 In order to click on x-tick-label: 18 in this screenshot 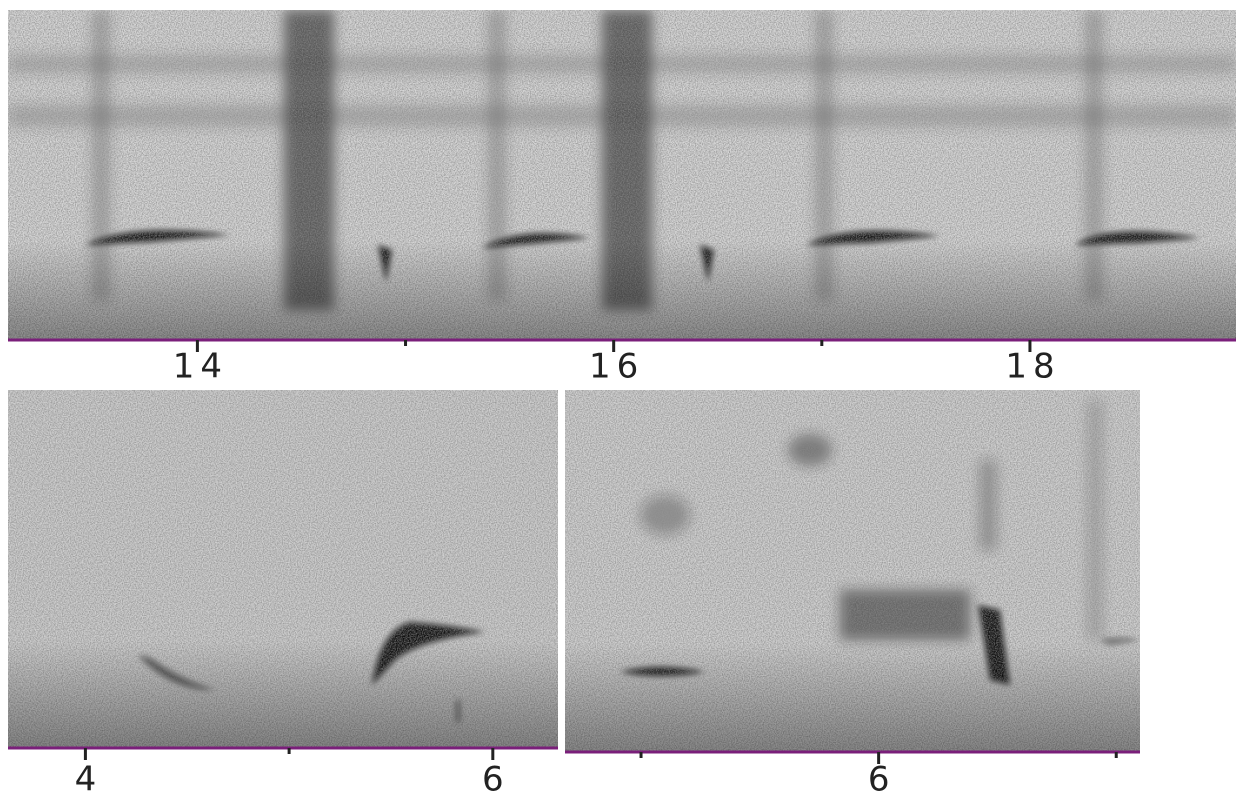, I will do `click(1032, 367)`.